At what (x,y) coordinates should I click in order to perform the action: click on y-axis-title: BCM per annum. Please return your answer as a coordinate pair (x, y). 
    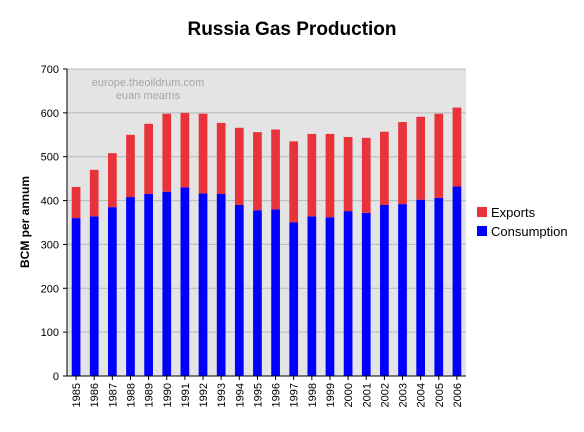
    Looking at the image, I should click on (25, 222).